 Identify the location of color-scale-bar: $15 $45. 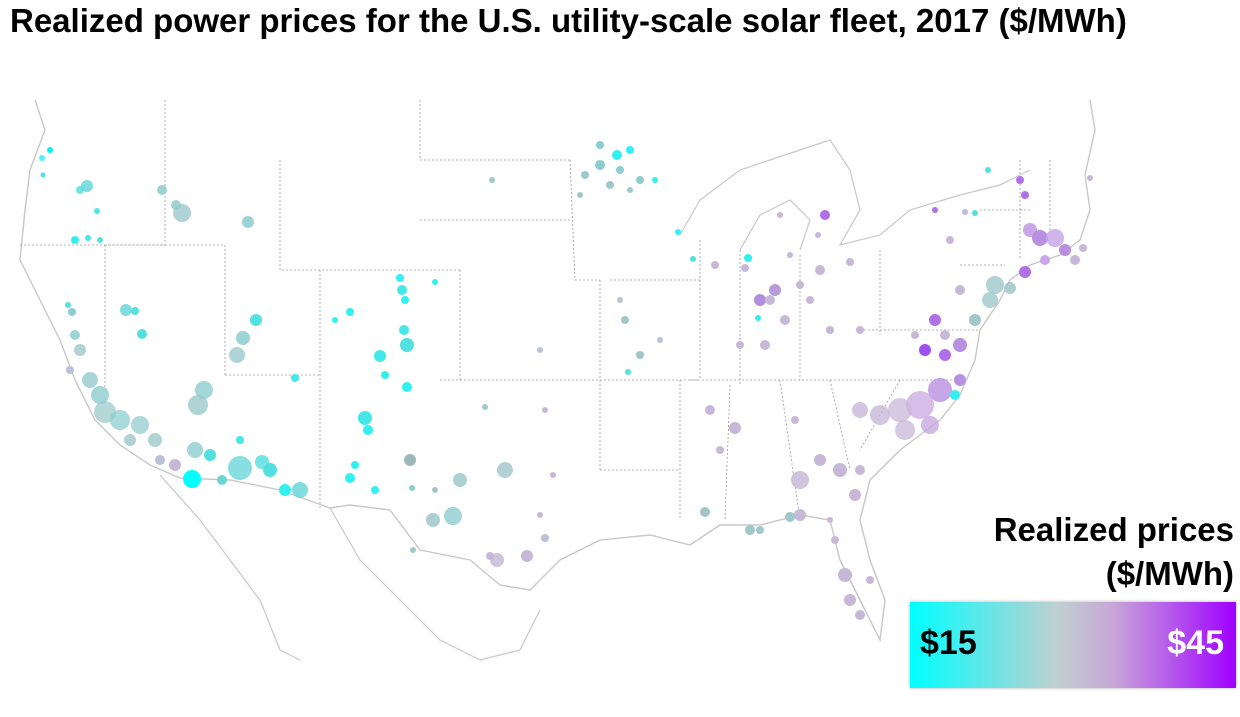
(1073, 645).